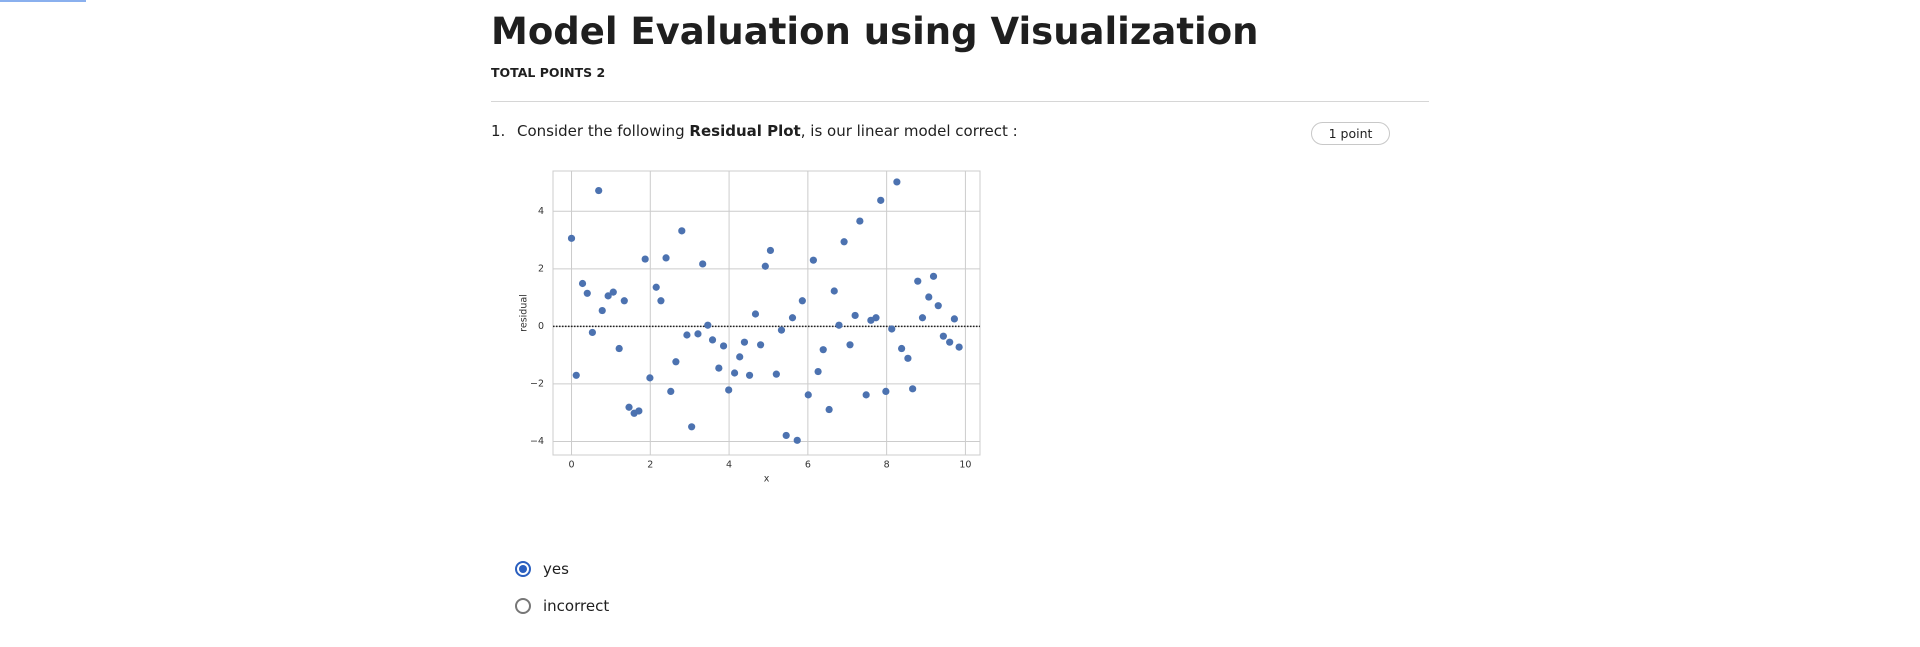 This screenshot has width=1920, height=647. I want to click on y-tick-label: 0, so click(541, 326).